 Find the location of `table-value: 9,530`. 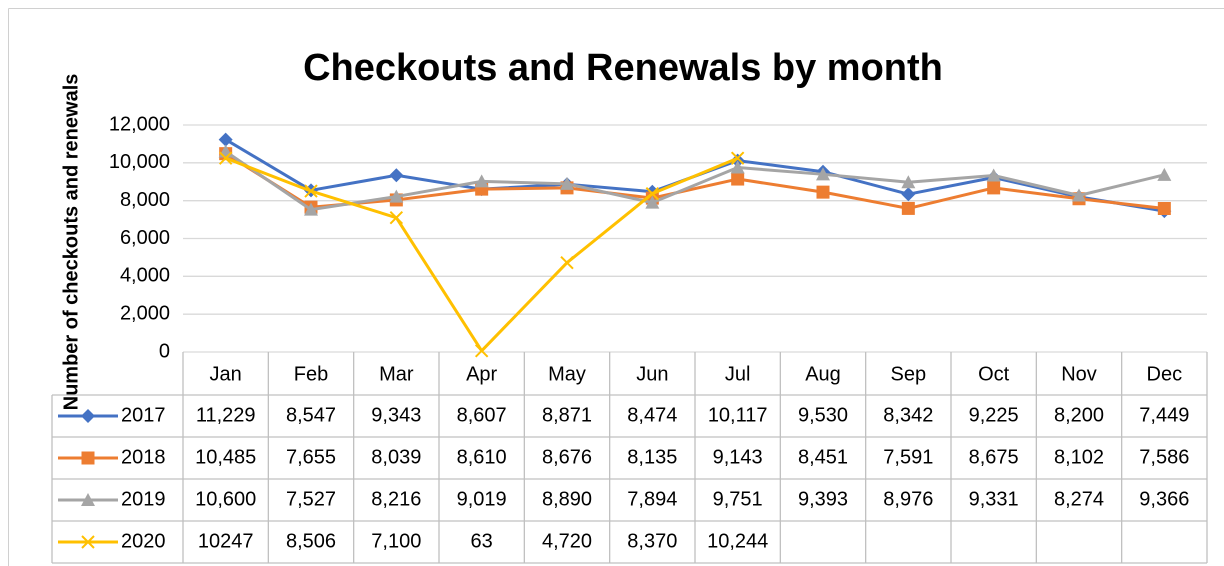

table-value: 9,530 is located at coordinates (823, 415).